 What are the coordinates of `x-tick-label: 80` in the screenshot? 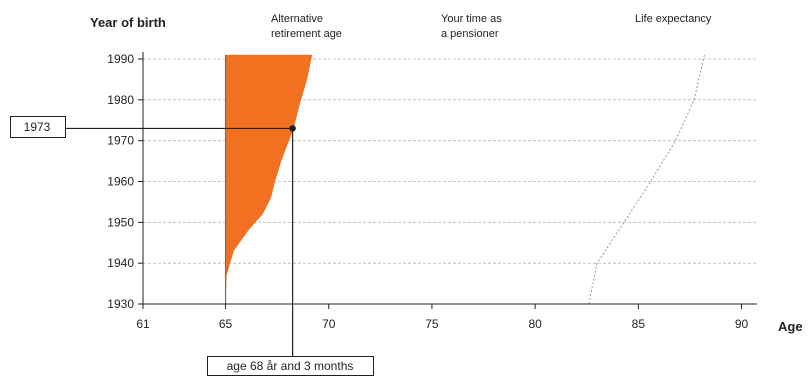 It's located at (535, 324).